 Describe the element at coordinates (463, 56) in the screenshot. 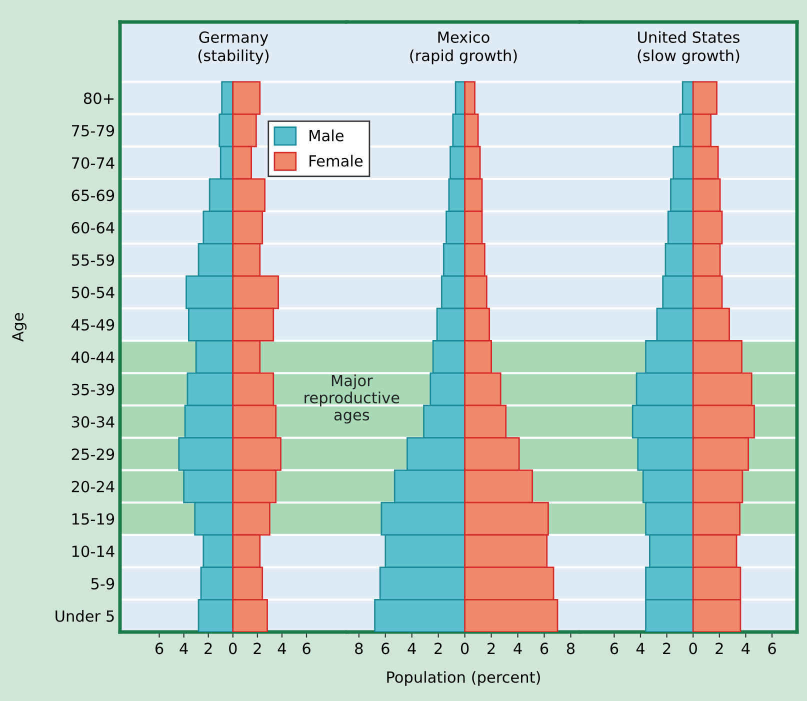

I see `chart-subtitle: (rapid growth)` at that location.